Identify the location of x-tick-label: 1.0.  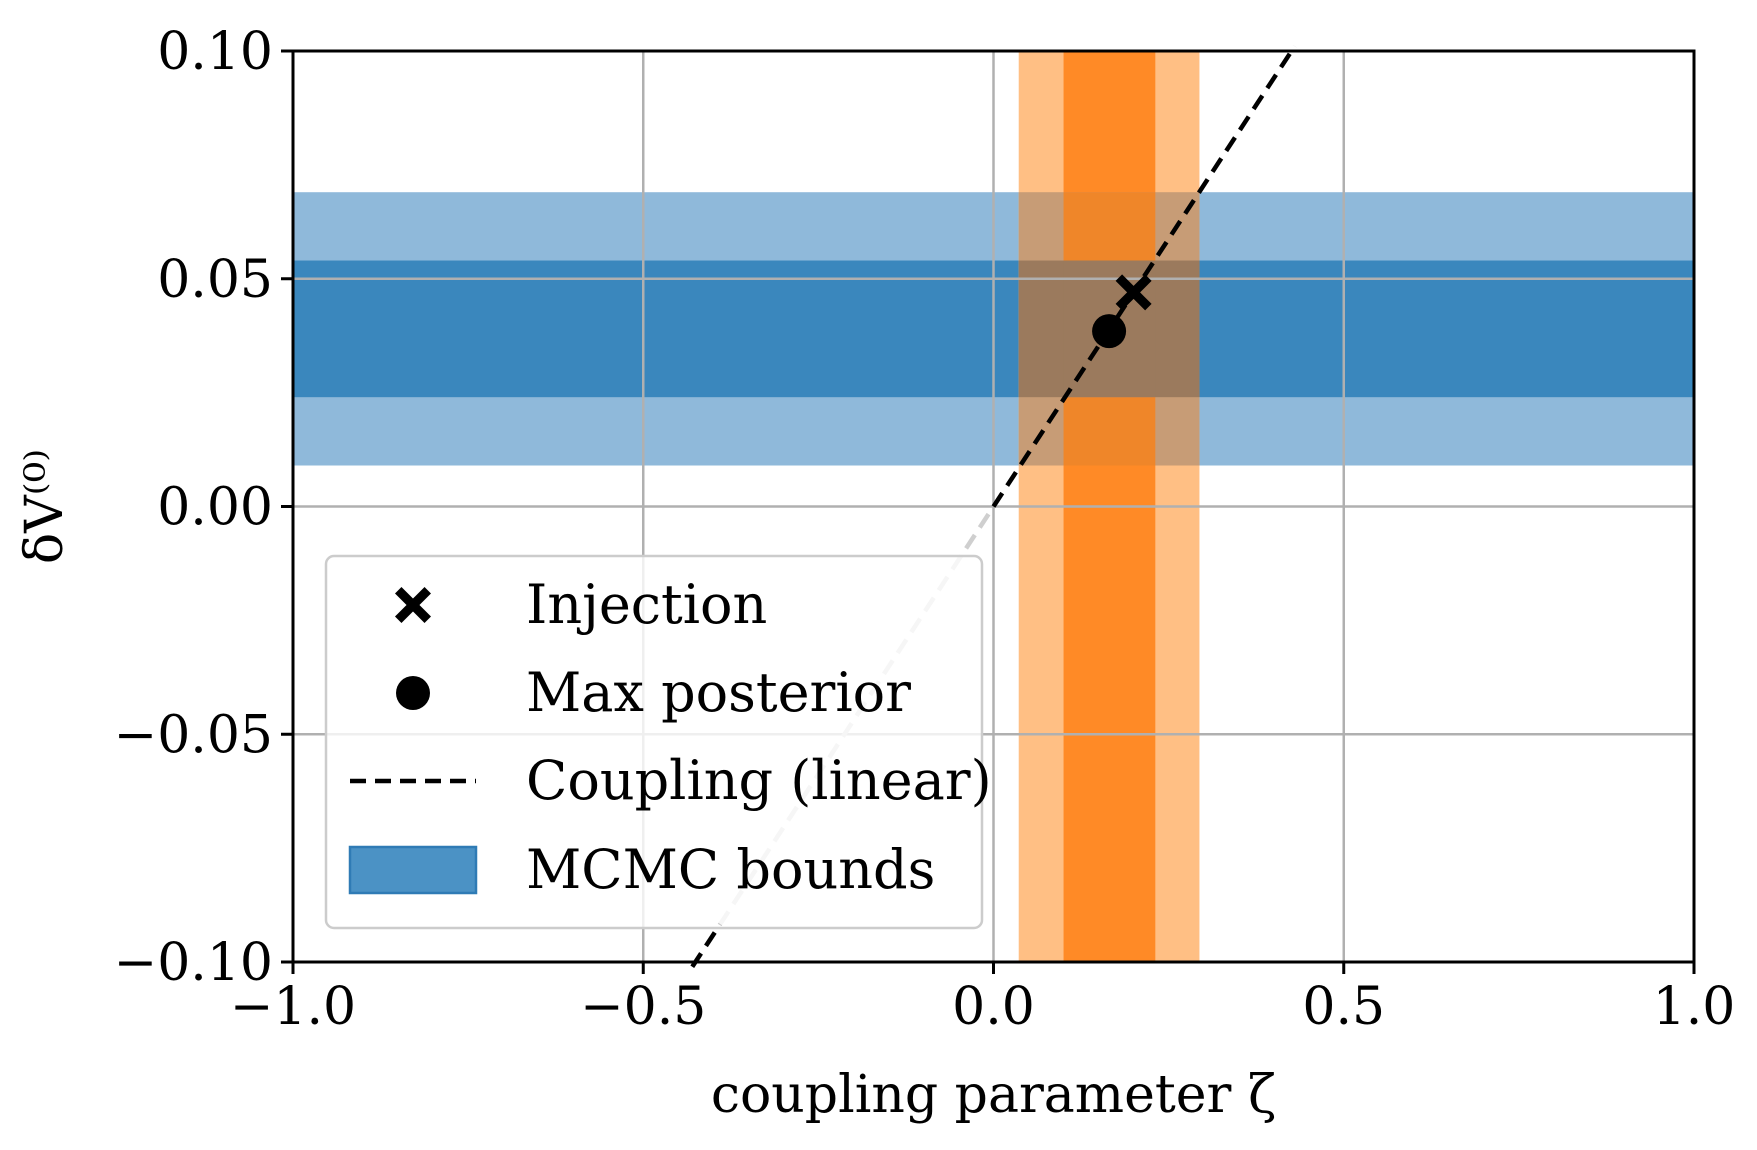
(1694, 1007).